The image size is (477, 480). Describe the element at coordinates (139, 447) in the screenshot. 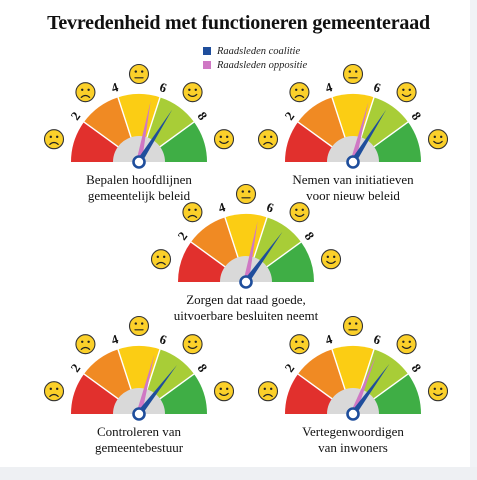

I see `gauge-label-line: gemeentebestuur` at that location.